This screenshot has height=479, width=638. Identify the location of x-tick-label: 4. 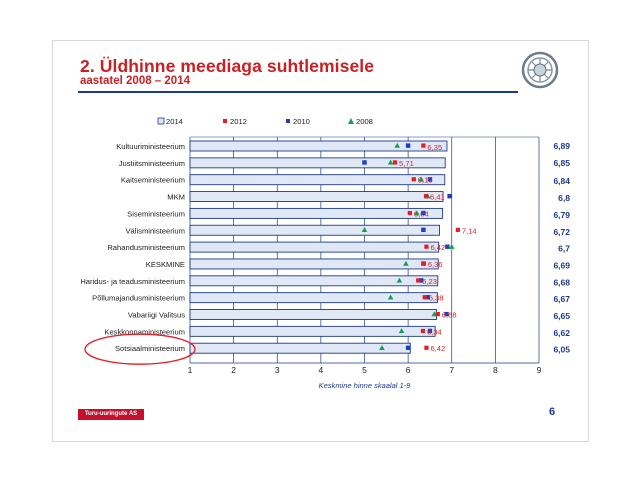
(321, 370).